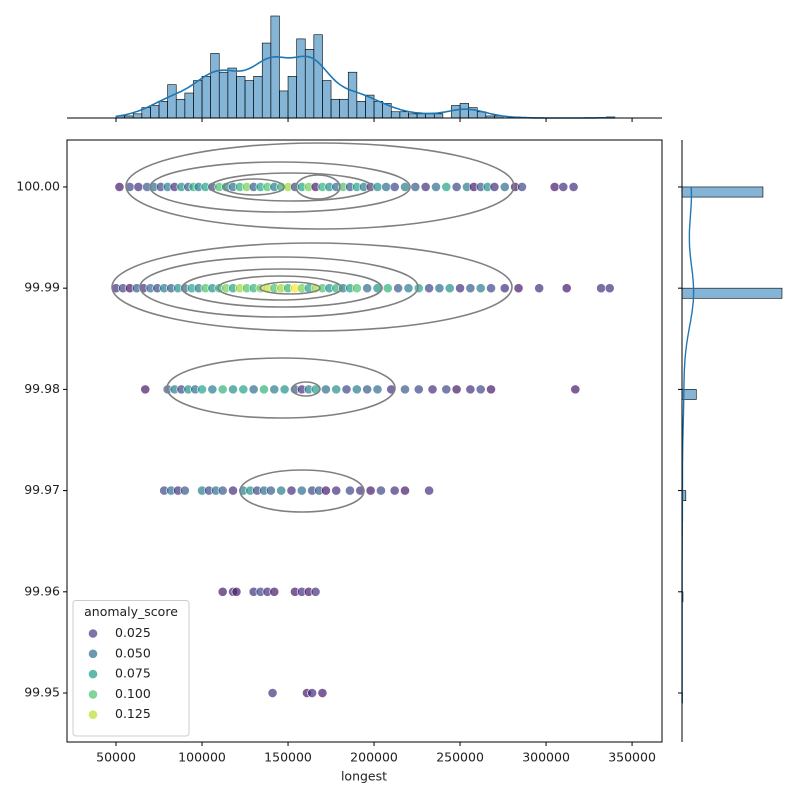 Image resolution: width=800 pixels, height=804 pixels. Describe the element at coordinates (288, 757) in the screenshot. I see `x-tick-label: 150000` at that location.